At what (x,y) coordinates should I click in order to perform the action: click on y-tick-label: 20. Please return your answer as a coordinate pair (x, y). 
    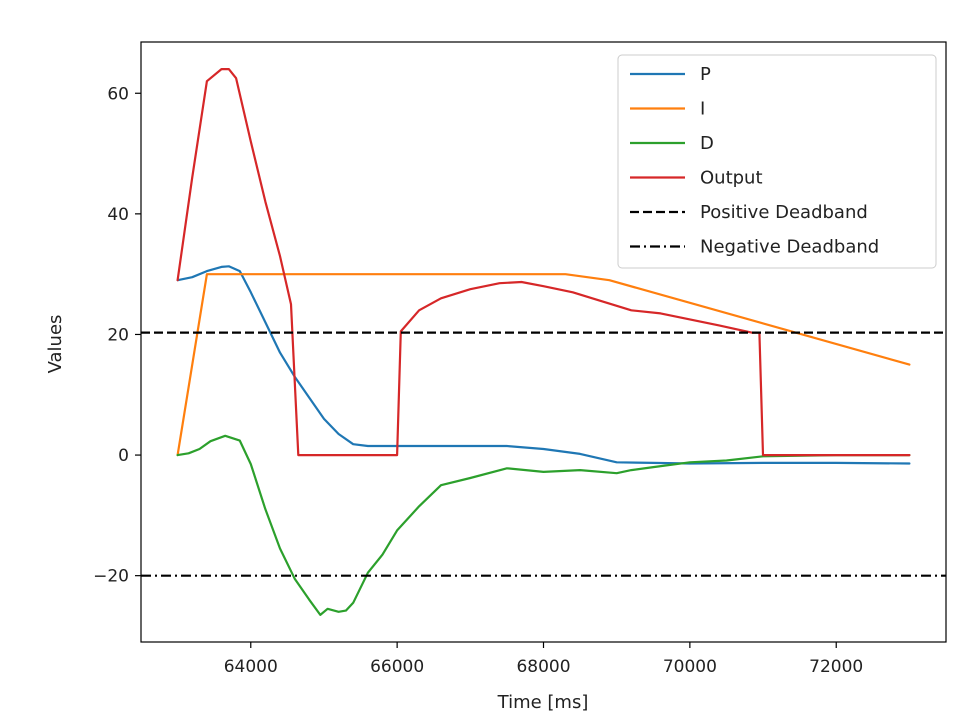
    Looking at the image, I should click on (118, 335).